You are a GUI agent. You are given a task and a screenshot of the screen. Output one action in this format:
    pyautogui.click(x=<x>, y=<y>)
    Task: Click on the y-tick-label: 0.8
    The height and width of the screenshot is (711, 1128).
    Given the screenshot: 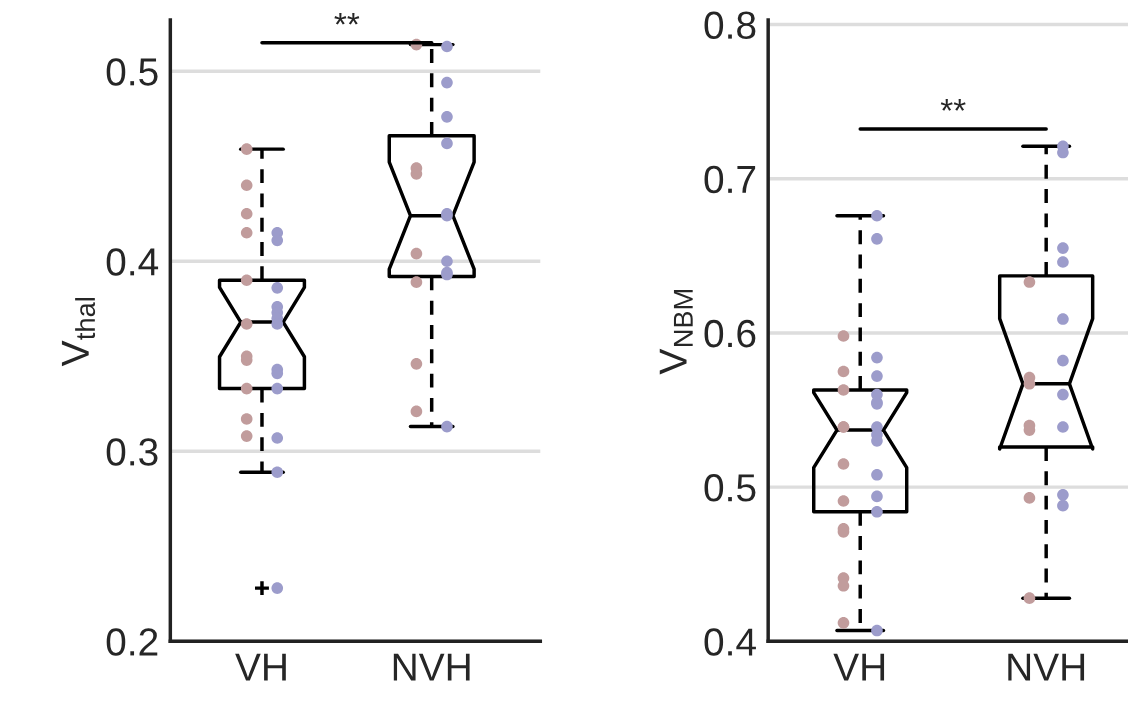 What is the action you would take?
    pyautogui.click(x=730, y=25)
    